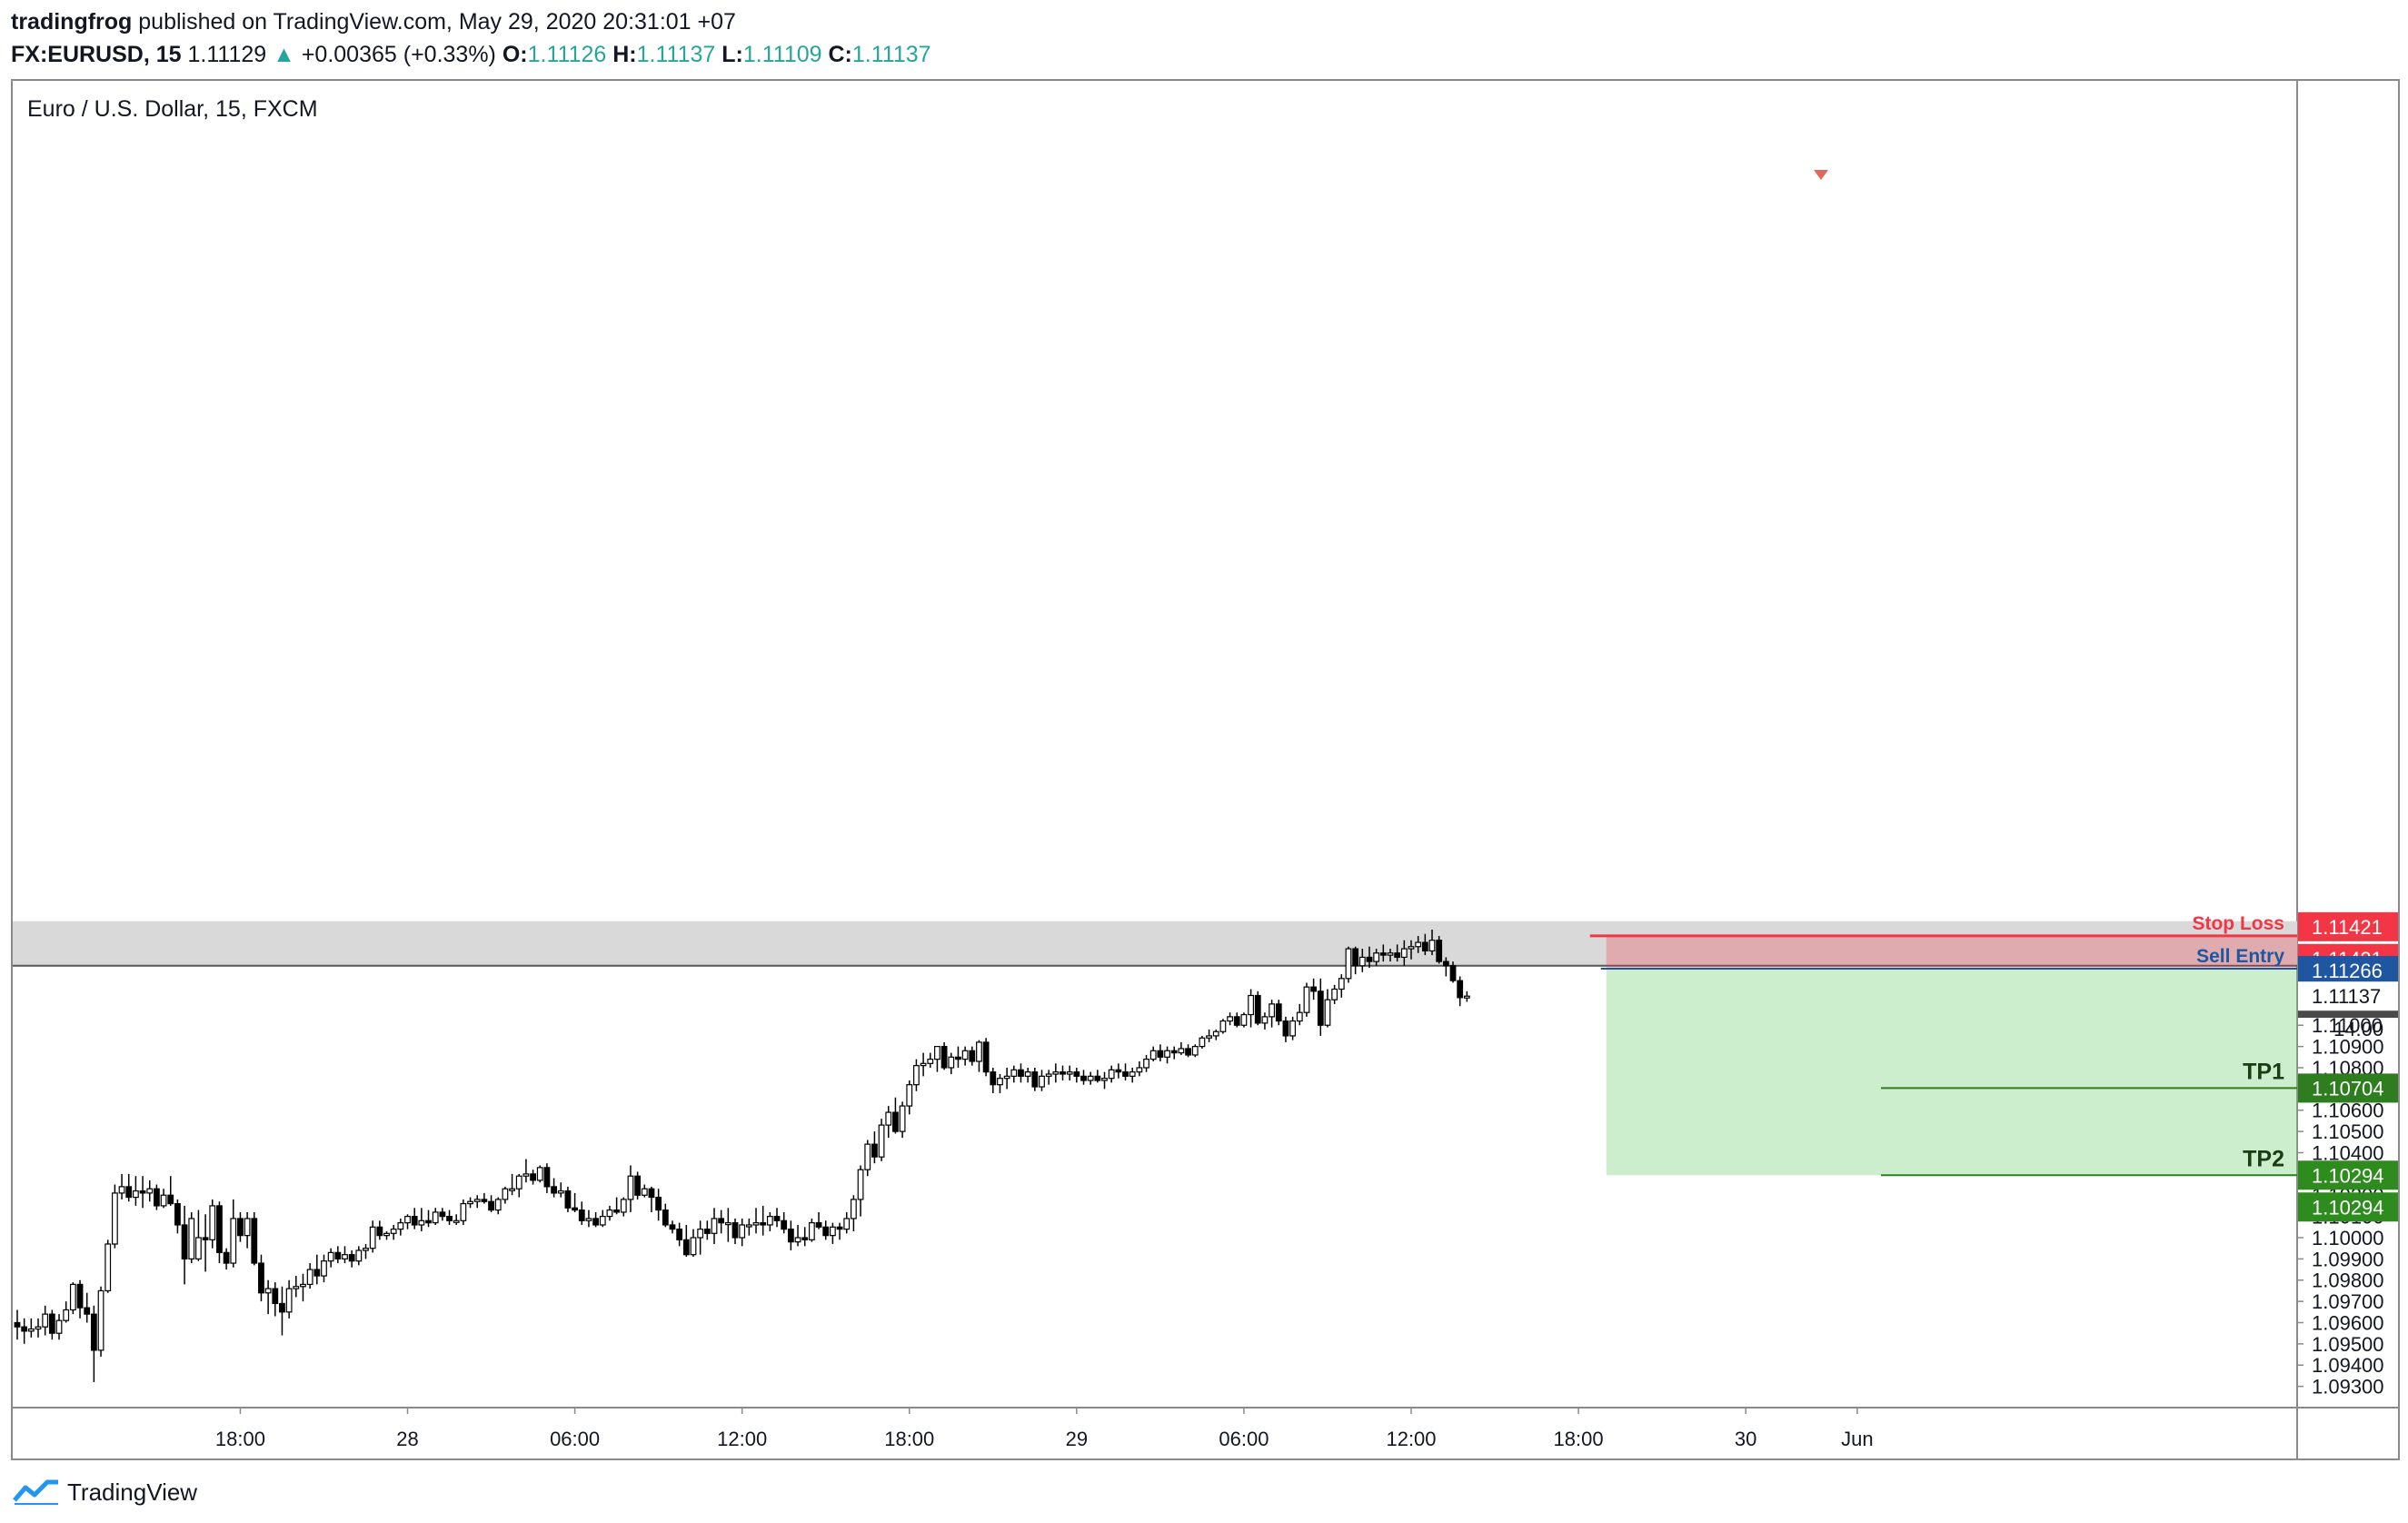 This screenshot has height=1523, width=2408. Describe the element at coordinates (2348, 1207) in the screenshot. I see `price-tag: 1.10294` at that location.